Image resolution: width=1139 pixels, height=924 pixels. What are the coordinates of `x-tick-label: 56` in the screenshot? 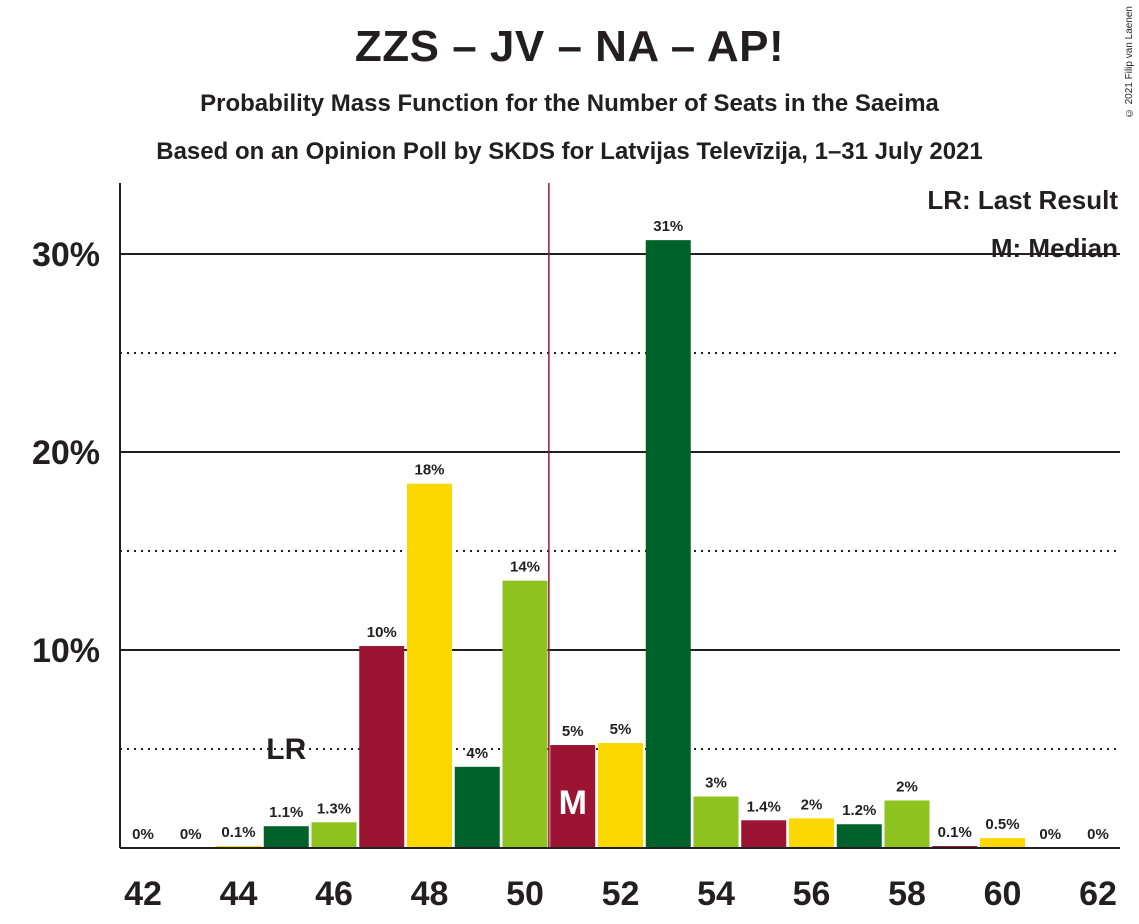 It's located at (812, 894).